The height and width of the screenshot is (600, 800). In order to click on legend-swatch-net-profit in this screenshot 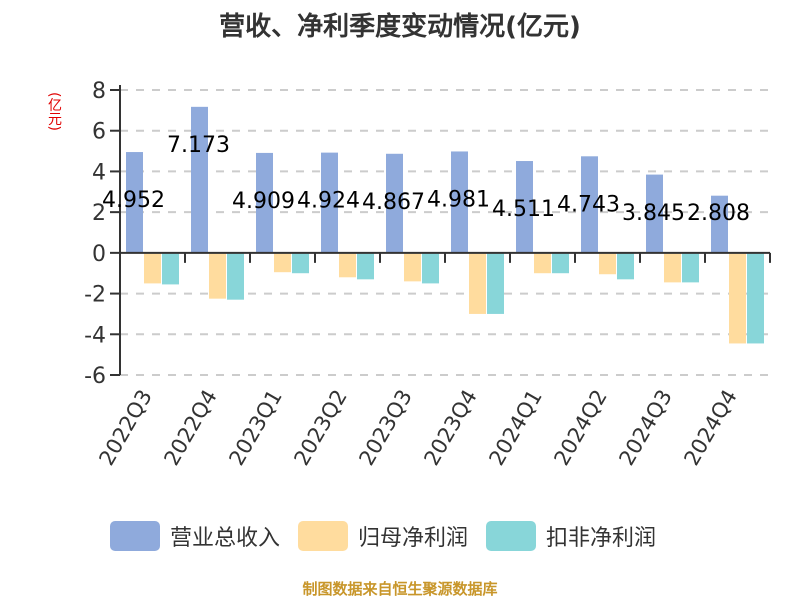, I will do `click(323, 536)`.